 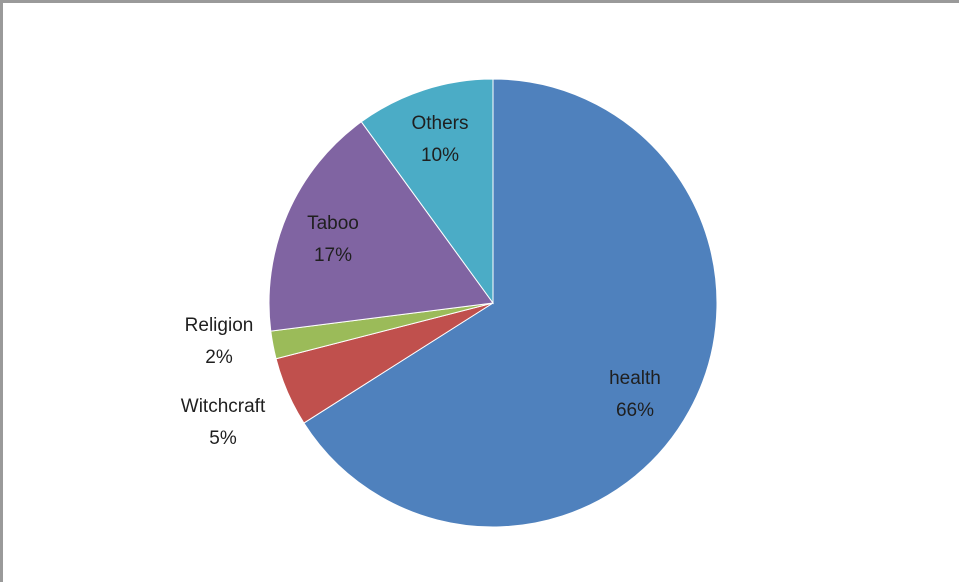 What do you see at coordinates (427, 191) in the screenshot?
I see `pie-slice-others` at bounding box center [427, 191].